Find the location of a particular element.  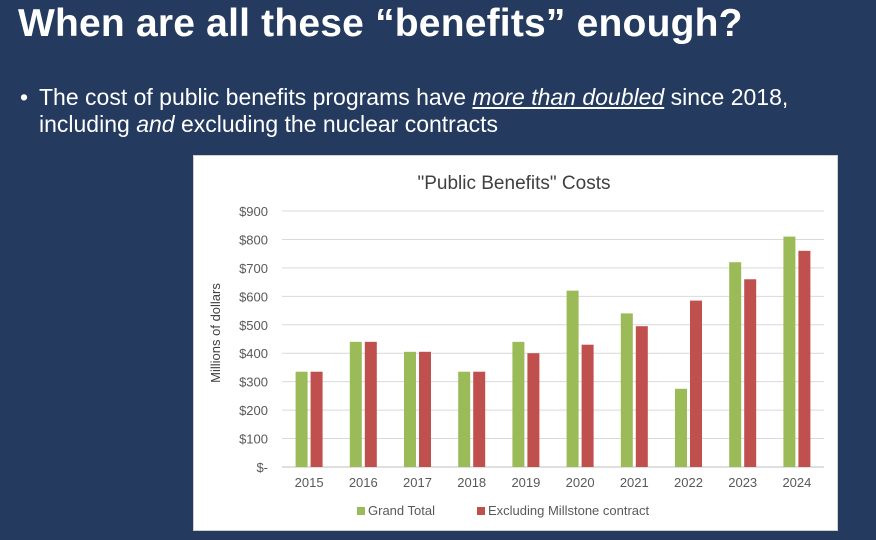

bar-grand-total-2015 is located at coordinates (301, 419).